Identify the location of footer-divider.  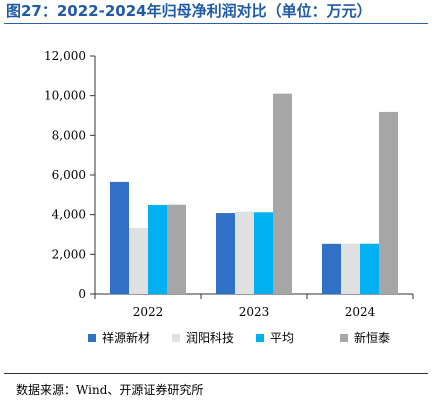
(216, 373).